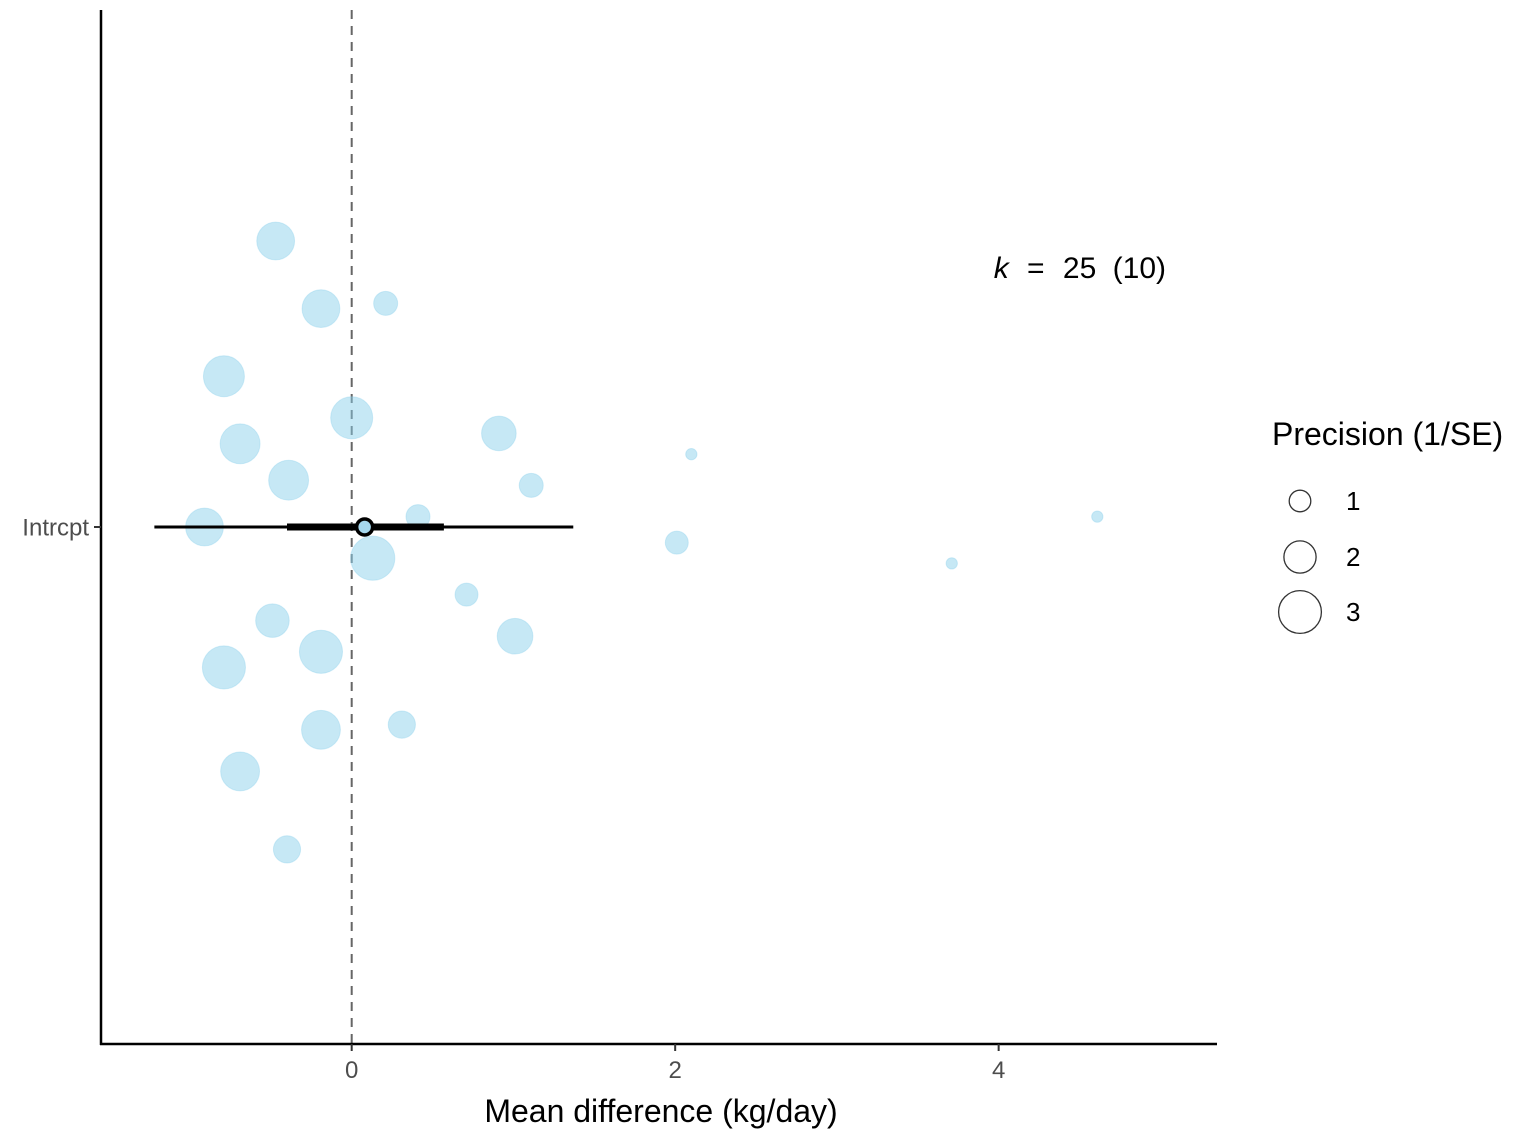  I want to click on legend-title: Precision (1/SE), so click(1387, 434).